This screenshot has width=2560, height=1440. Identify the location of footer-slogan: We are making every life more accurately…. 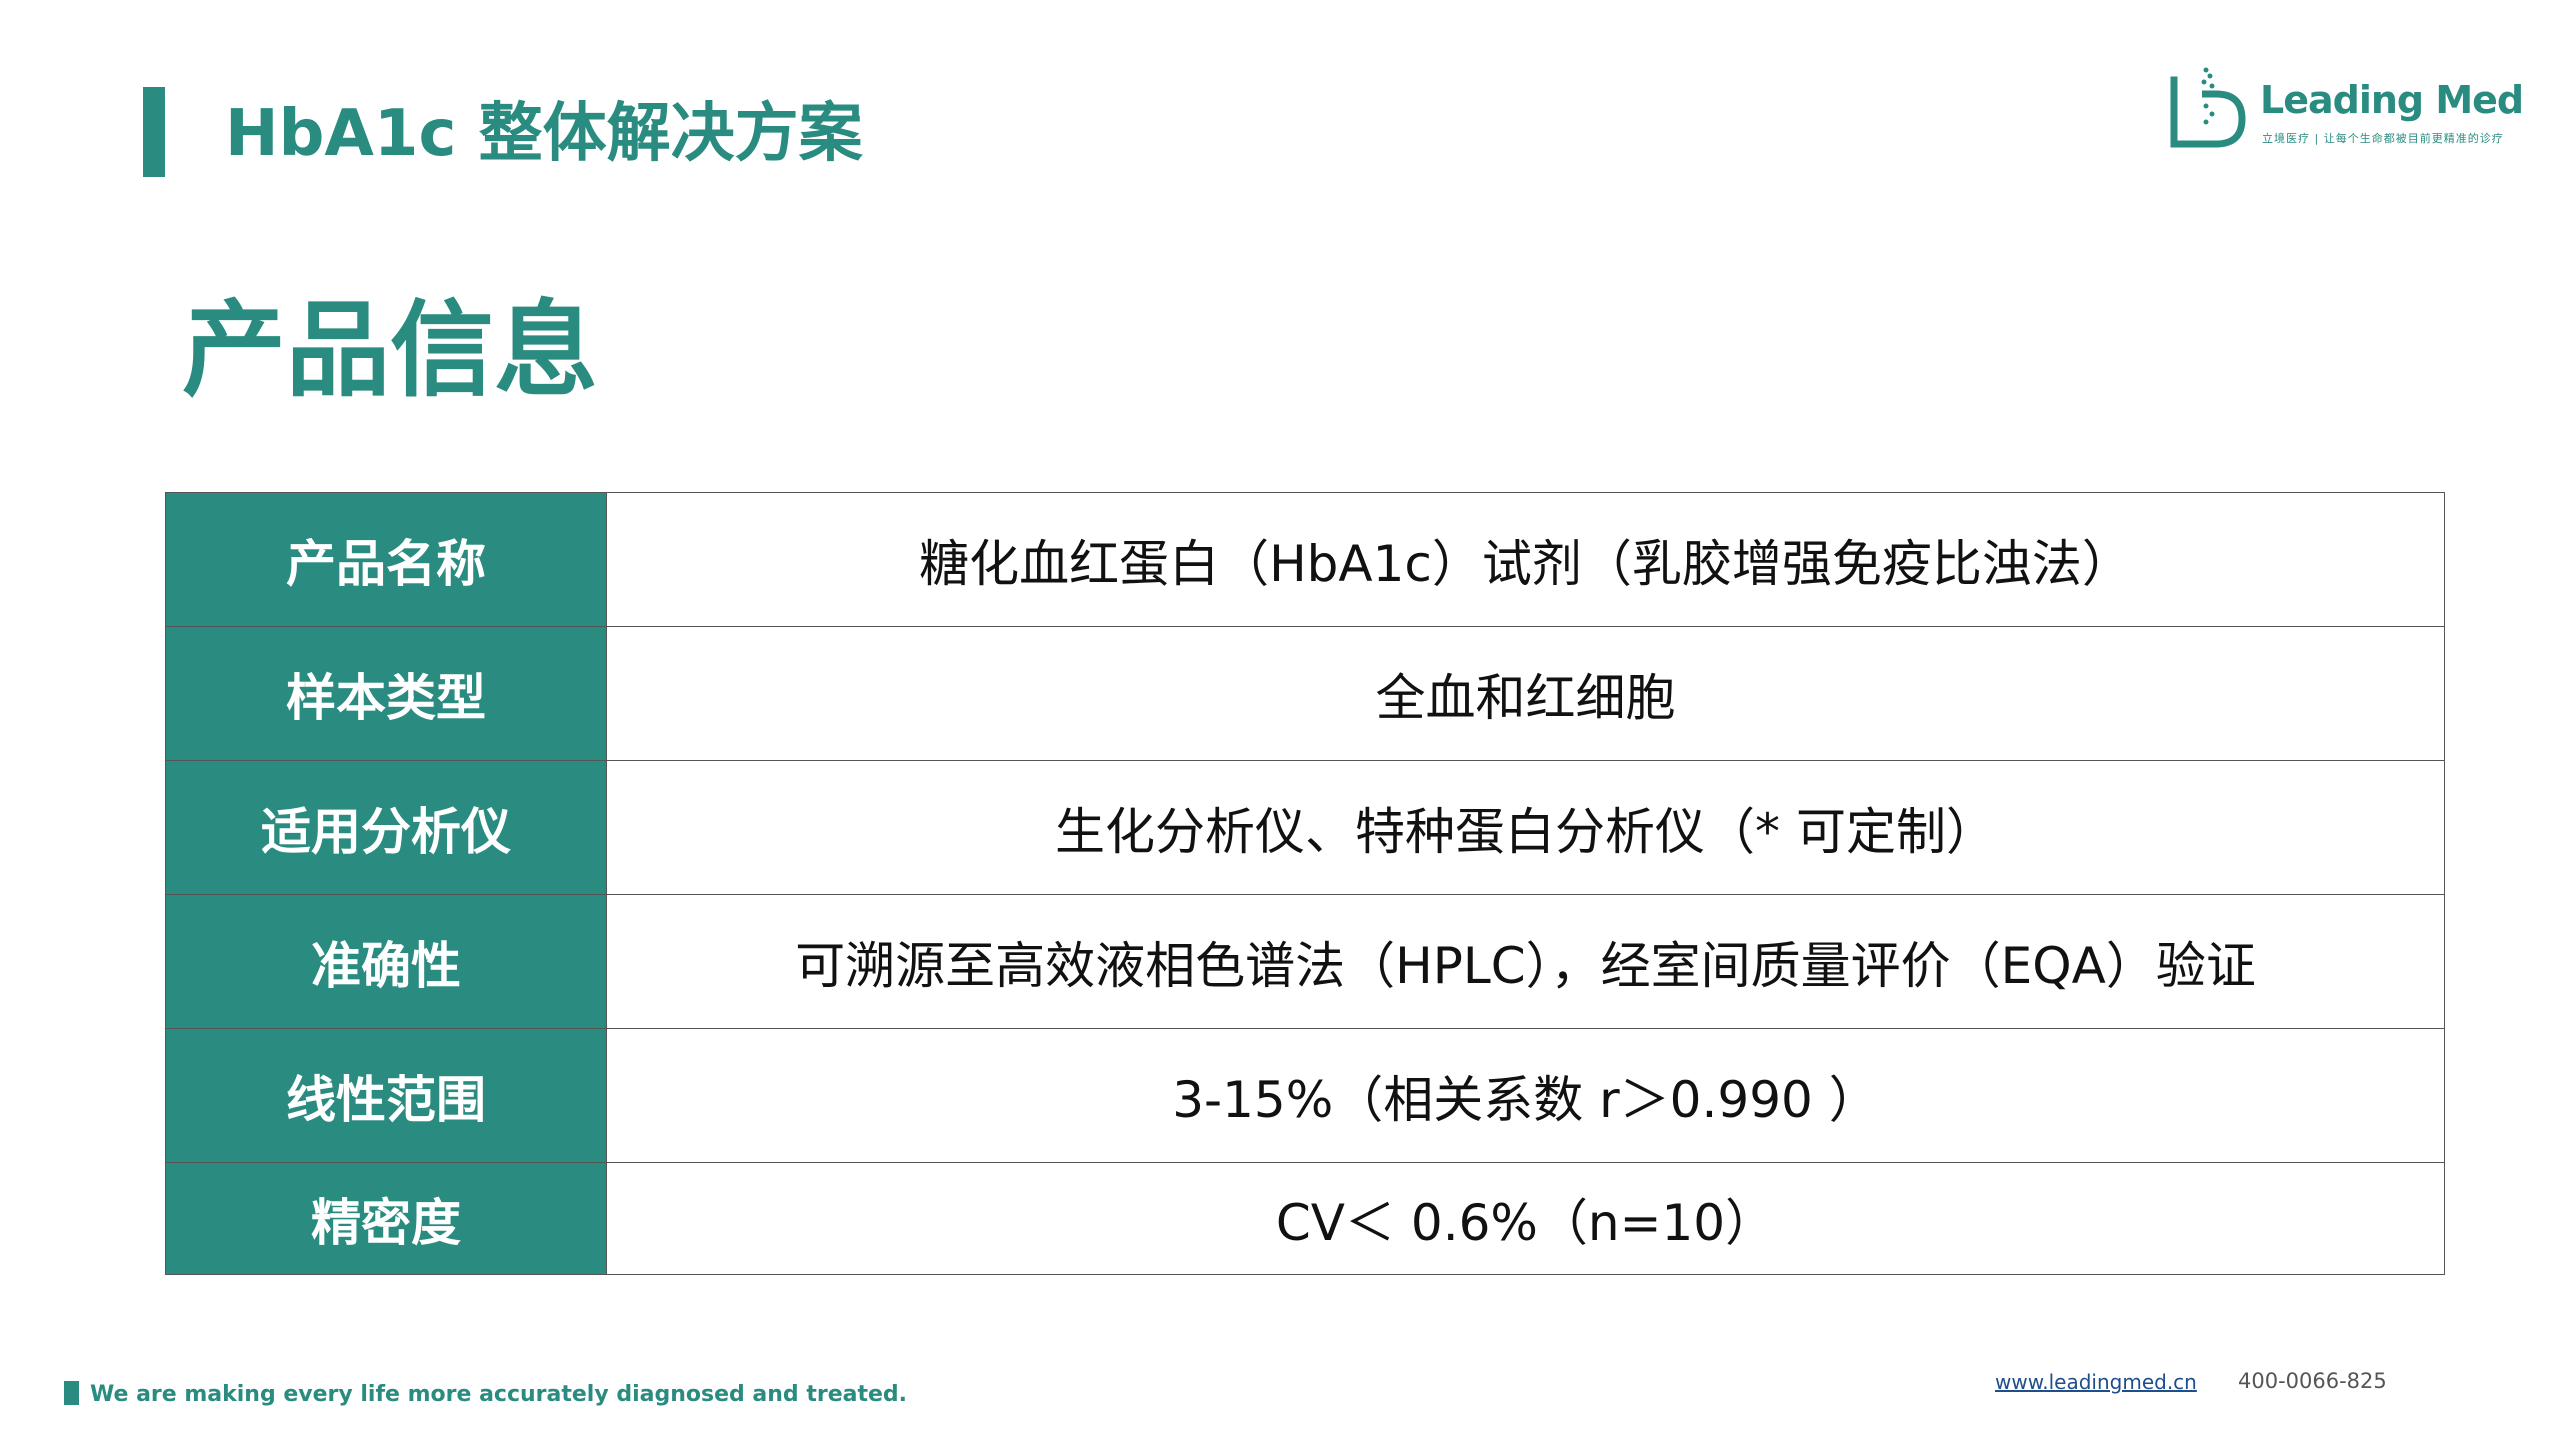
(499, 1394).